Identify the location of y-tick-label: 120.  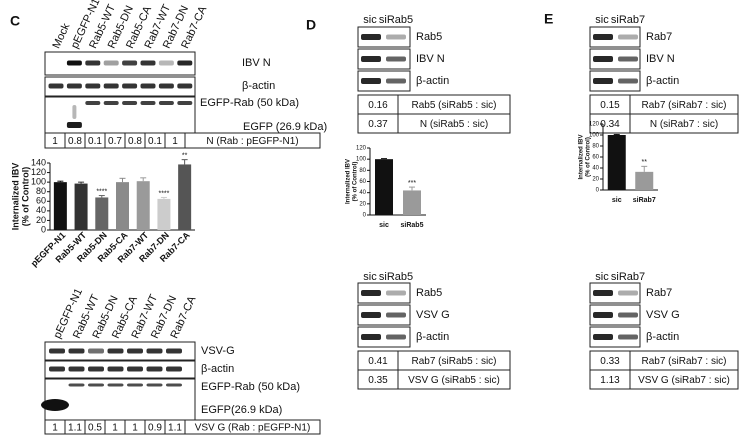
(38, 172).